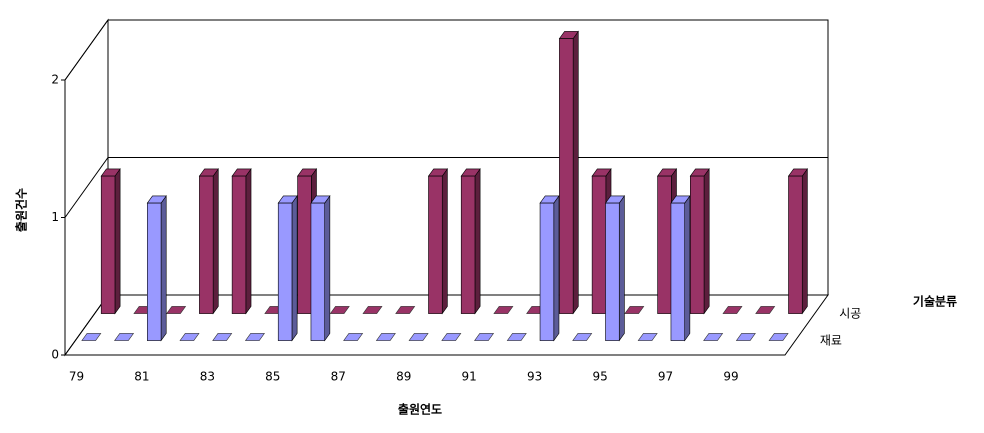  I want to click on legend-label: 재료, so click(831, 341).